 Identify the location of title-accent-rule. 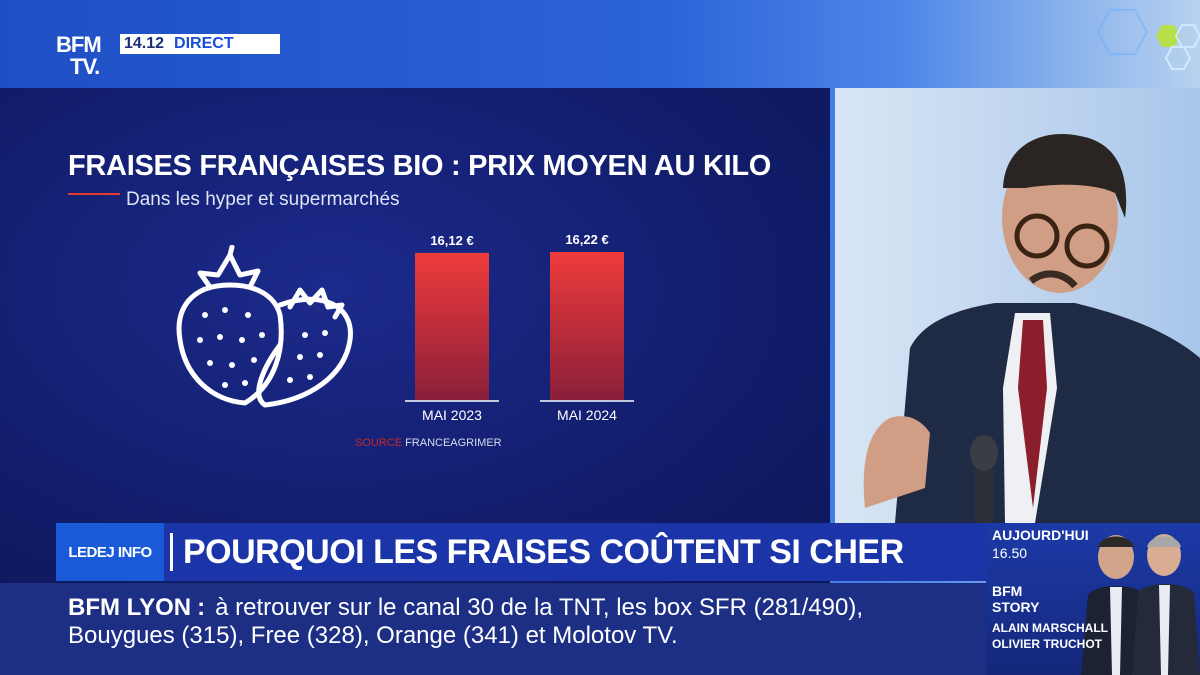
(94, 194).